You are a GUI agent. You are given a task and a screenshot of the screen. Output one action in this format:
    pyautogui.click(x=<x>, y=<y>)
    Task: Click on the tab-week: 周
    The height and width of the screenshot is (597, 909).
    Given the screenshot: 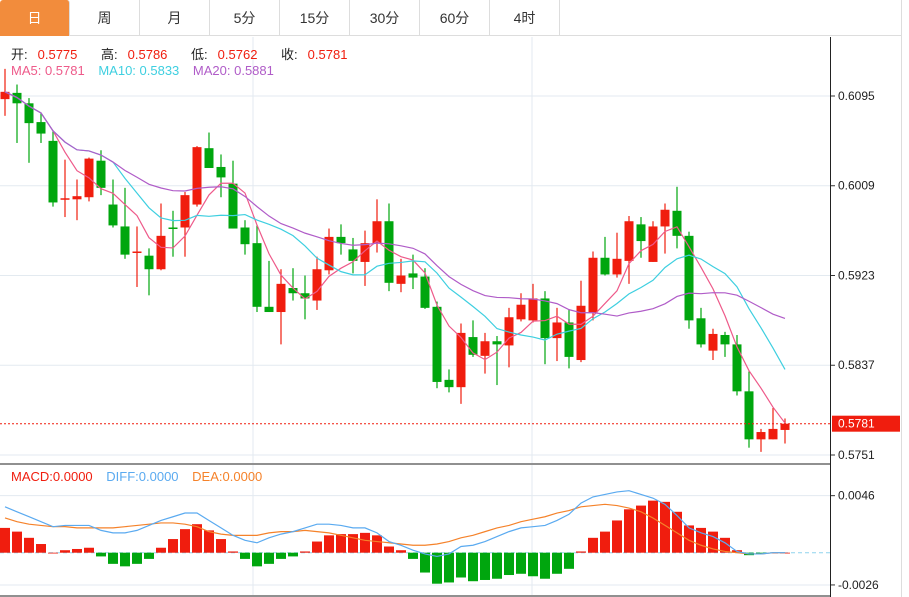 What is the action you would take?
    pyautogui.click(x=105, y=18)
    